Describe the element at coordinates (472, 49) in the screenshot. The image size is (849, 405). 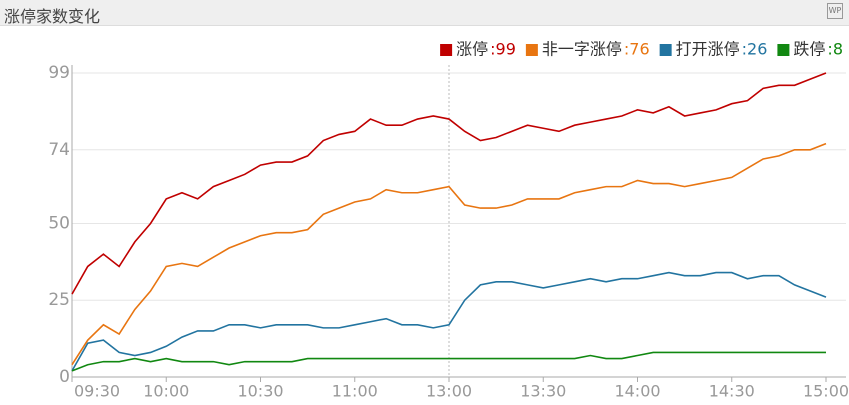
I see `legend-label: 涨停` at that location.